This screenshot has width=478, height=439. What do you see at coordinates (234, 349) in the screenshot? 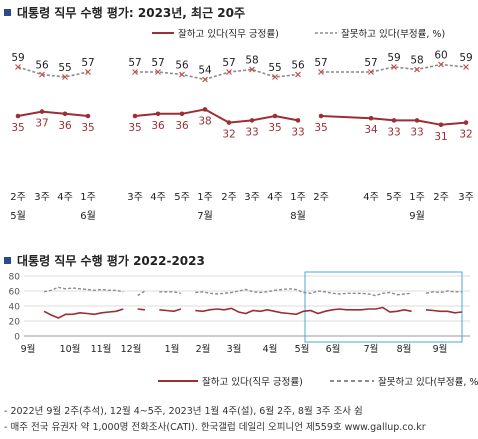
I see `month-tick-label: 3월` at bounding box center [234, 349].